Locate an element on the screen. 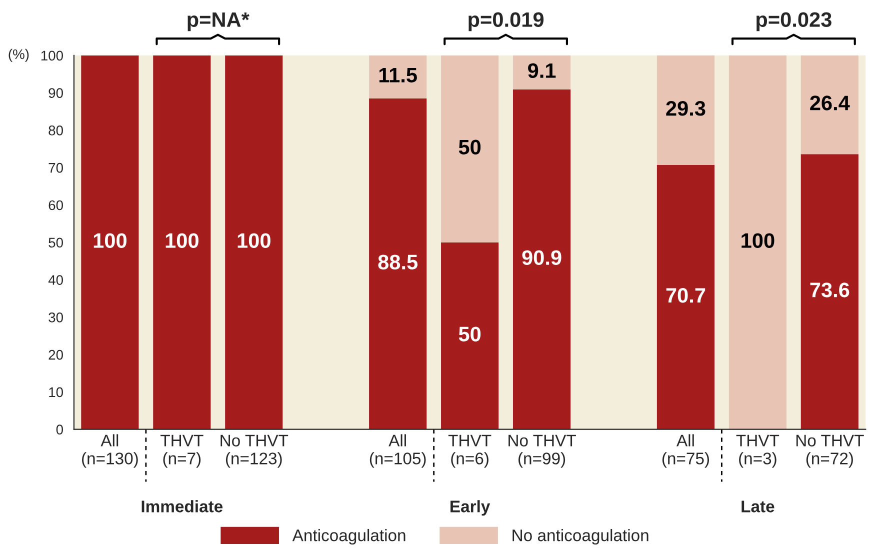 This screenshot has width=870, height=554. data-label: 9.1 is located at coordinates (542, 70).